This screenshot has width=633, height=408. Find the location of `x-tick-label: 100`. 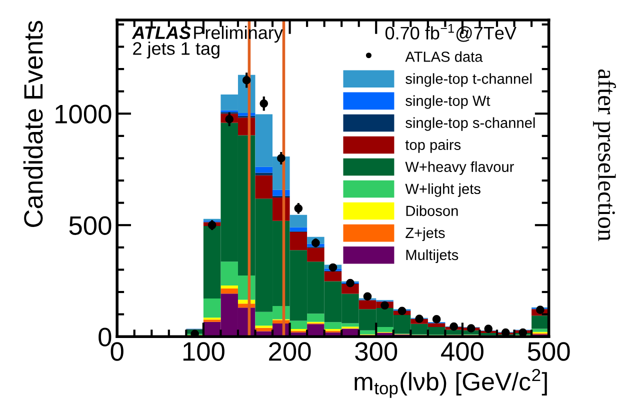

x-tick-label: 100 is located at coordinates (203, 351).